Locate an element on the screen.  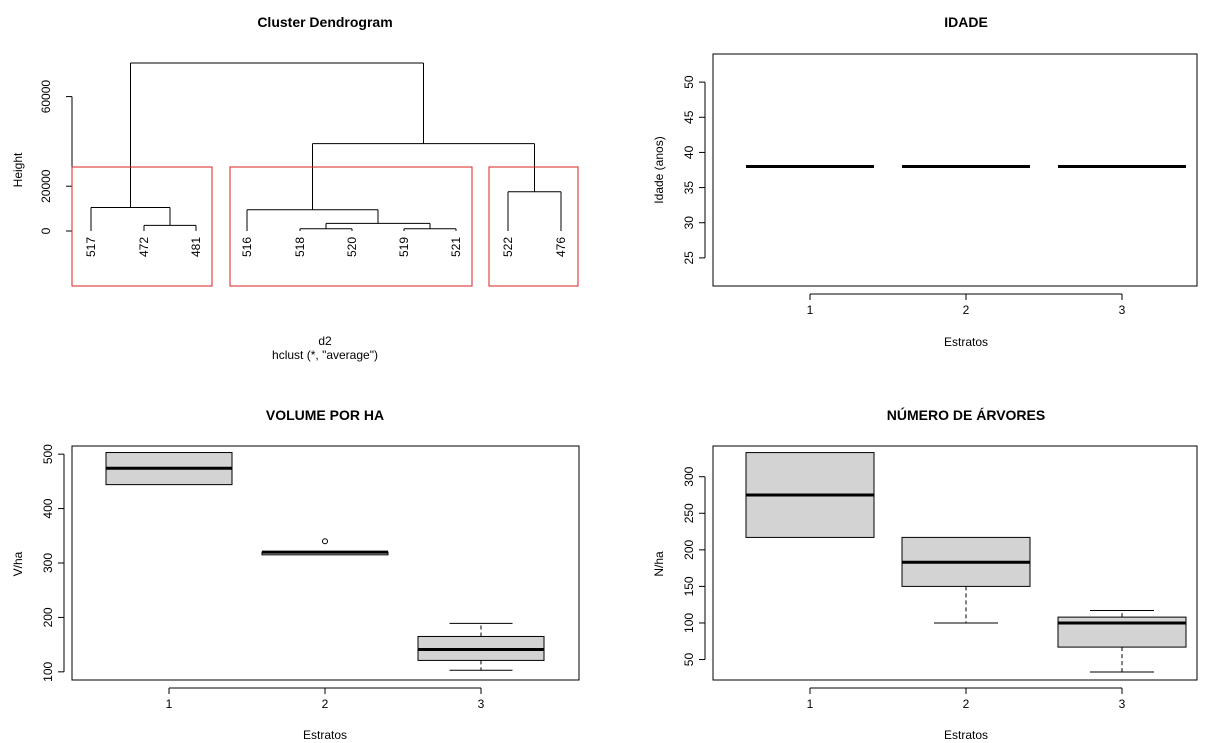
idade-plot-frame is located at coordinates (955, 170).